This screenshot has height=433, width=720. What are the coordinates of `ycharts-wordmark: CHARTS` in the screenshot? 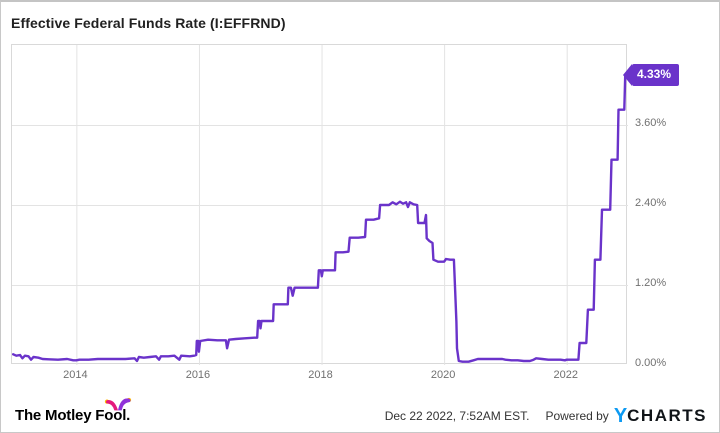 It's located at (667, 415).